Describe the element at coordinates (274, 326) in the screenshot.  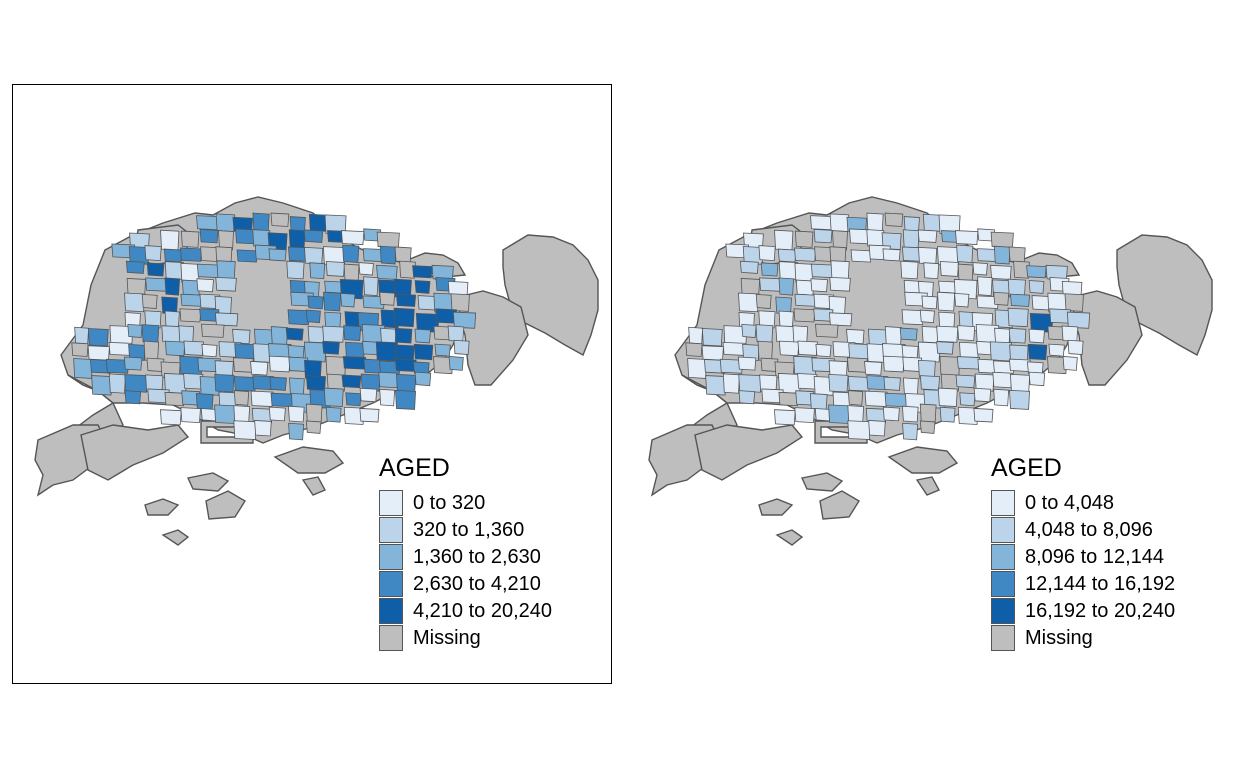
I see `planning-subzones-left` at that location.